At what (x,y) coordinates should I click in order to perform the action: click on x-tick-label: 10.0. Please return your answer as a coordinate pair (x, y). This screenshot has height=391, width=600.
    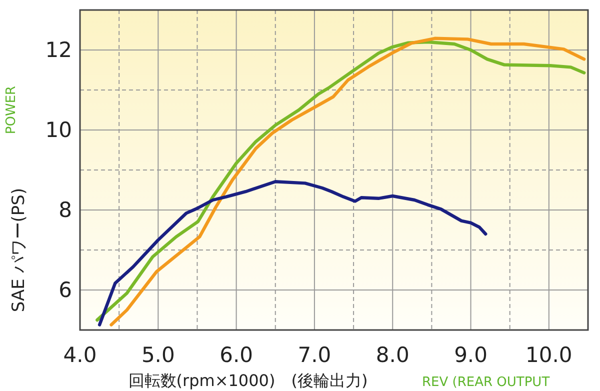
    Looking at the image, I should click on (549, 355).